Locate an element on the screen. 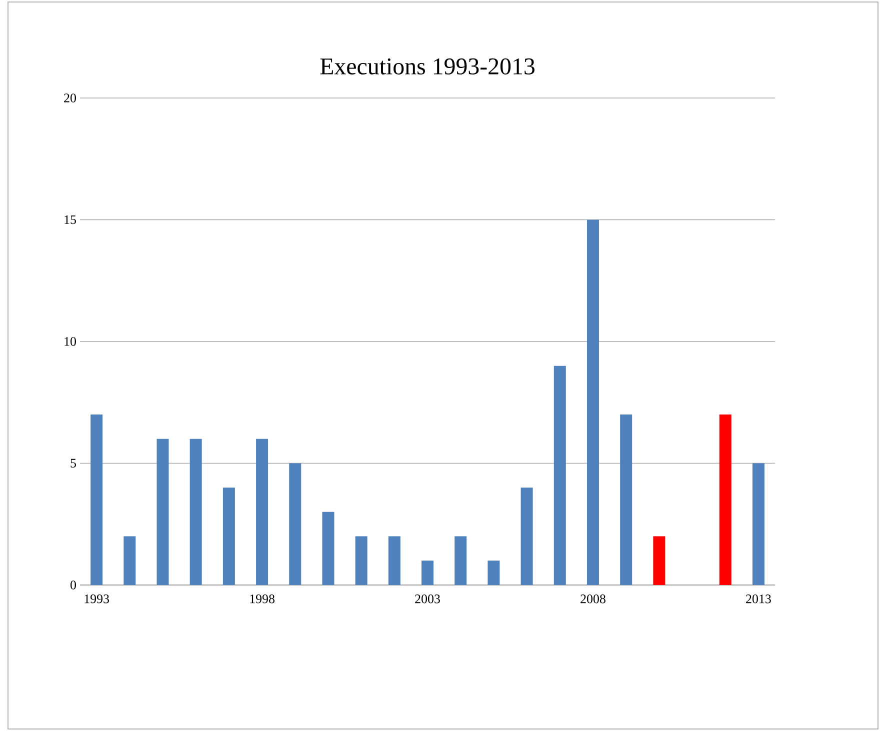  y-tick-label: 5 is located at coordinates (73, 463).